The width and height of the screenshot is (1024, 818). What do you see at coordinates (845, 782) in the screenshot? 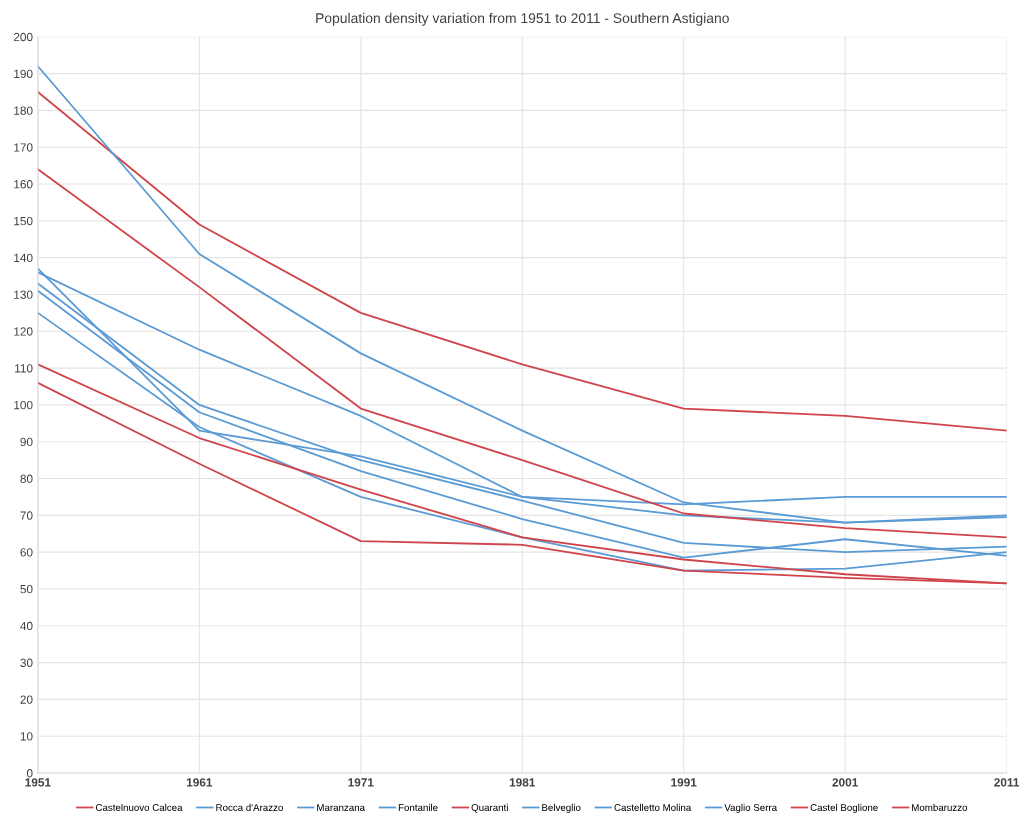
I see `x-tick-label: 2001` at bounding box center [845, 782].